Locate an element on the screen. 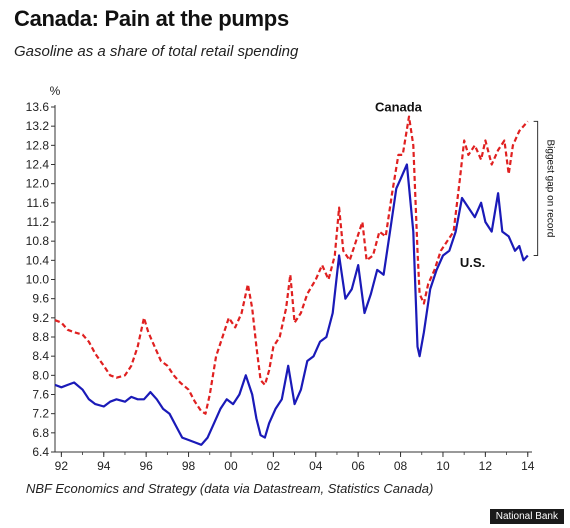 Image resolution: width=570 pixels, height=528 pixels. y-tick-label: 6.8 is located at coordinates (40, 433).